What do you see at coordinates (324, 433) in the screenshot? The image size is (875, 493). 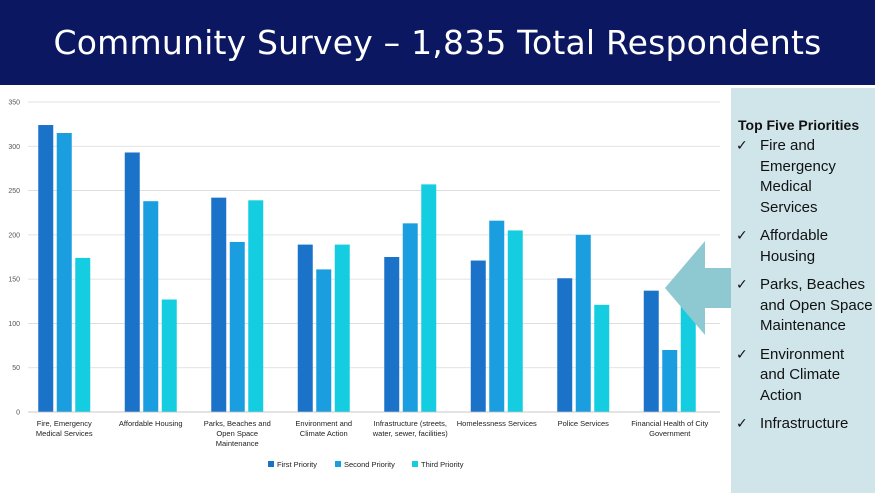 I see `x-tick-label-line: Climate Action` at bounding box center [324, 433].